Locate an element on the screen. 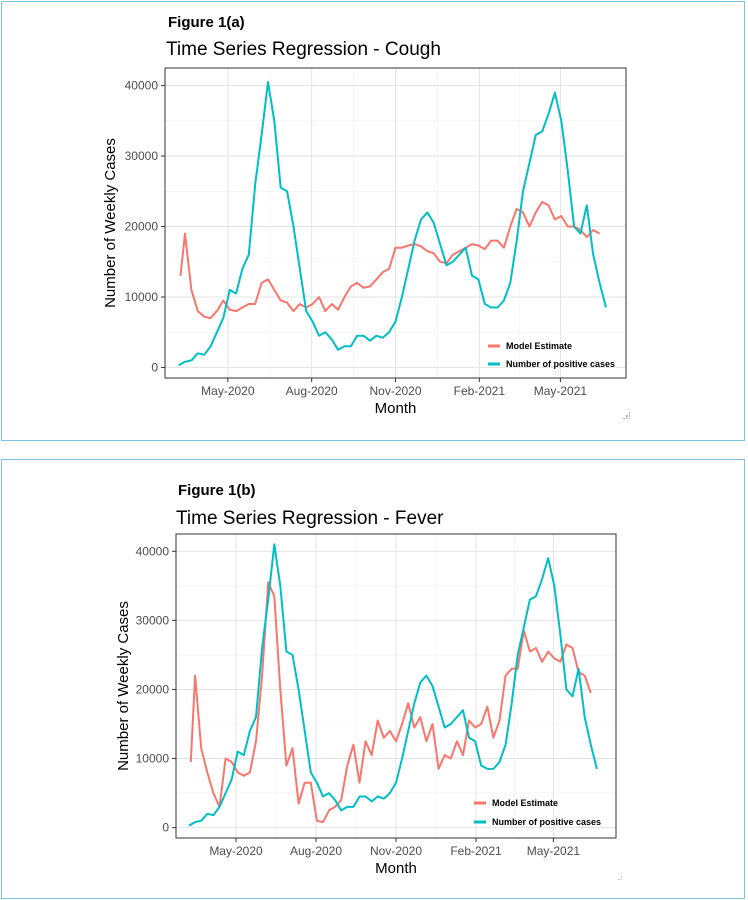 This screenshot has width=748, height=900. chart-title: Time Series Regression - Cough is located at coordinates (303, 49).